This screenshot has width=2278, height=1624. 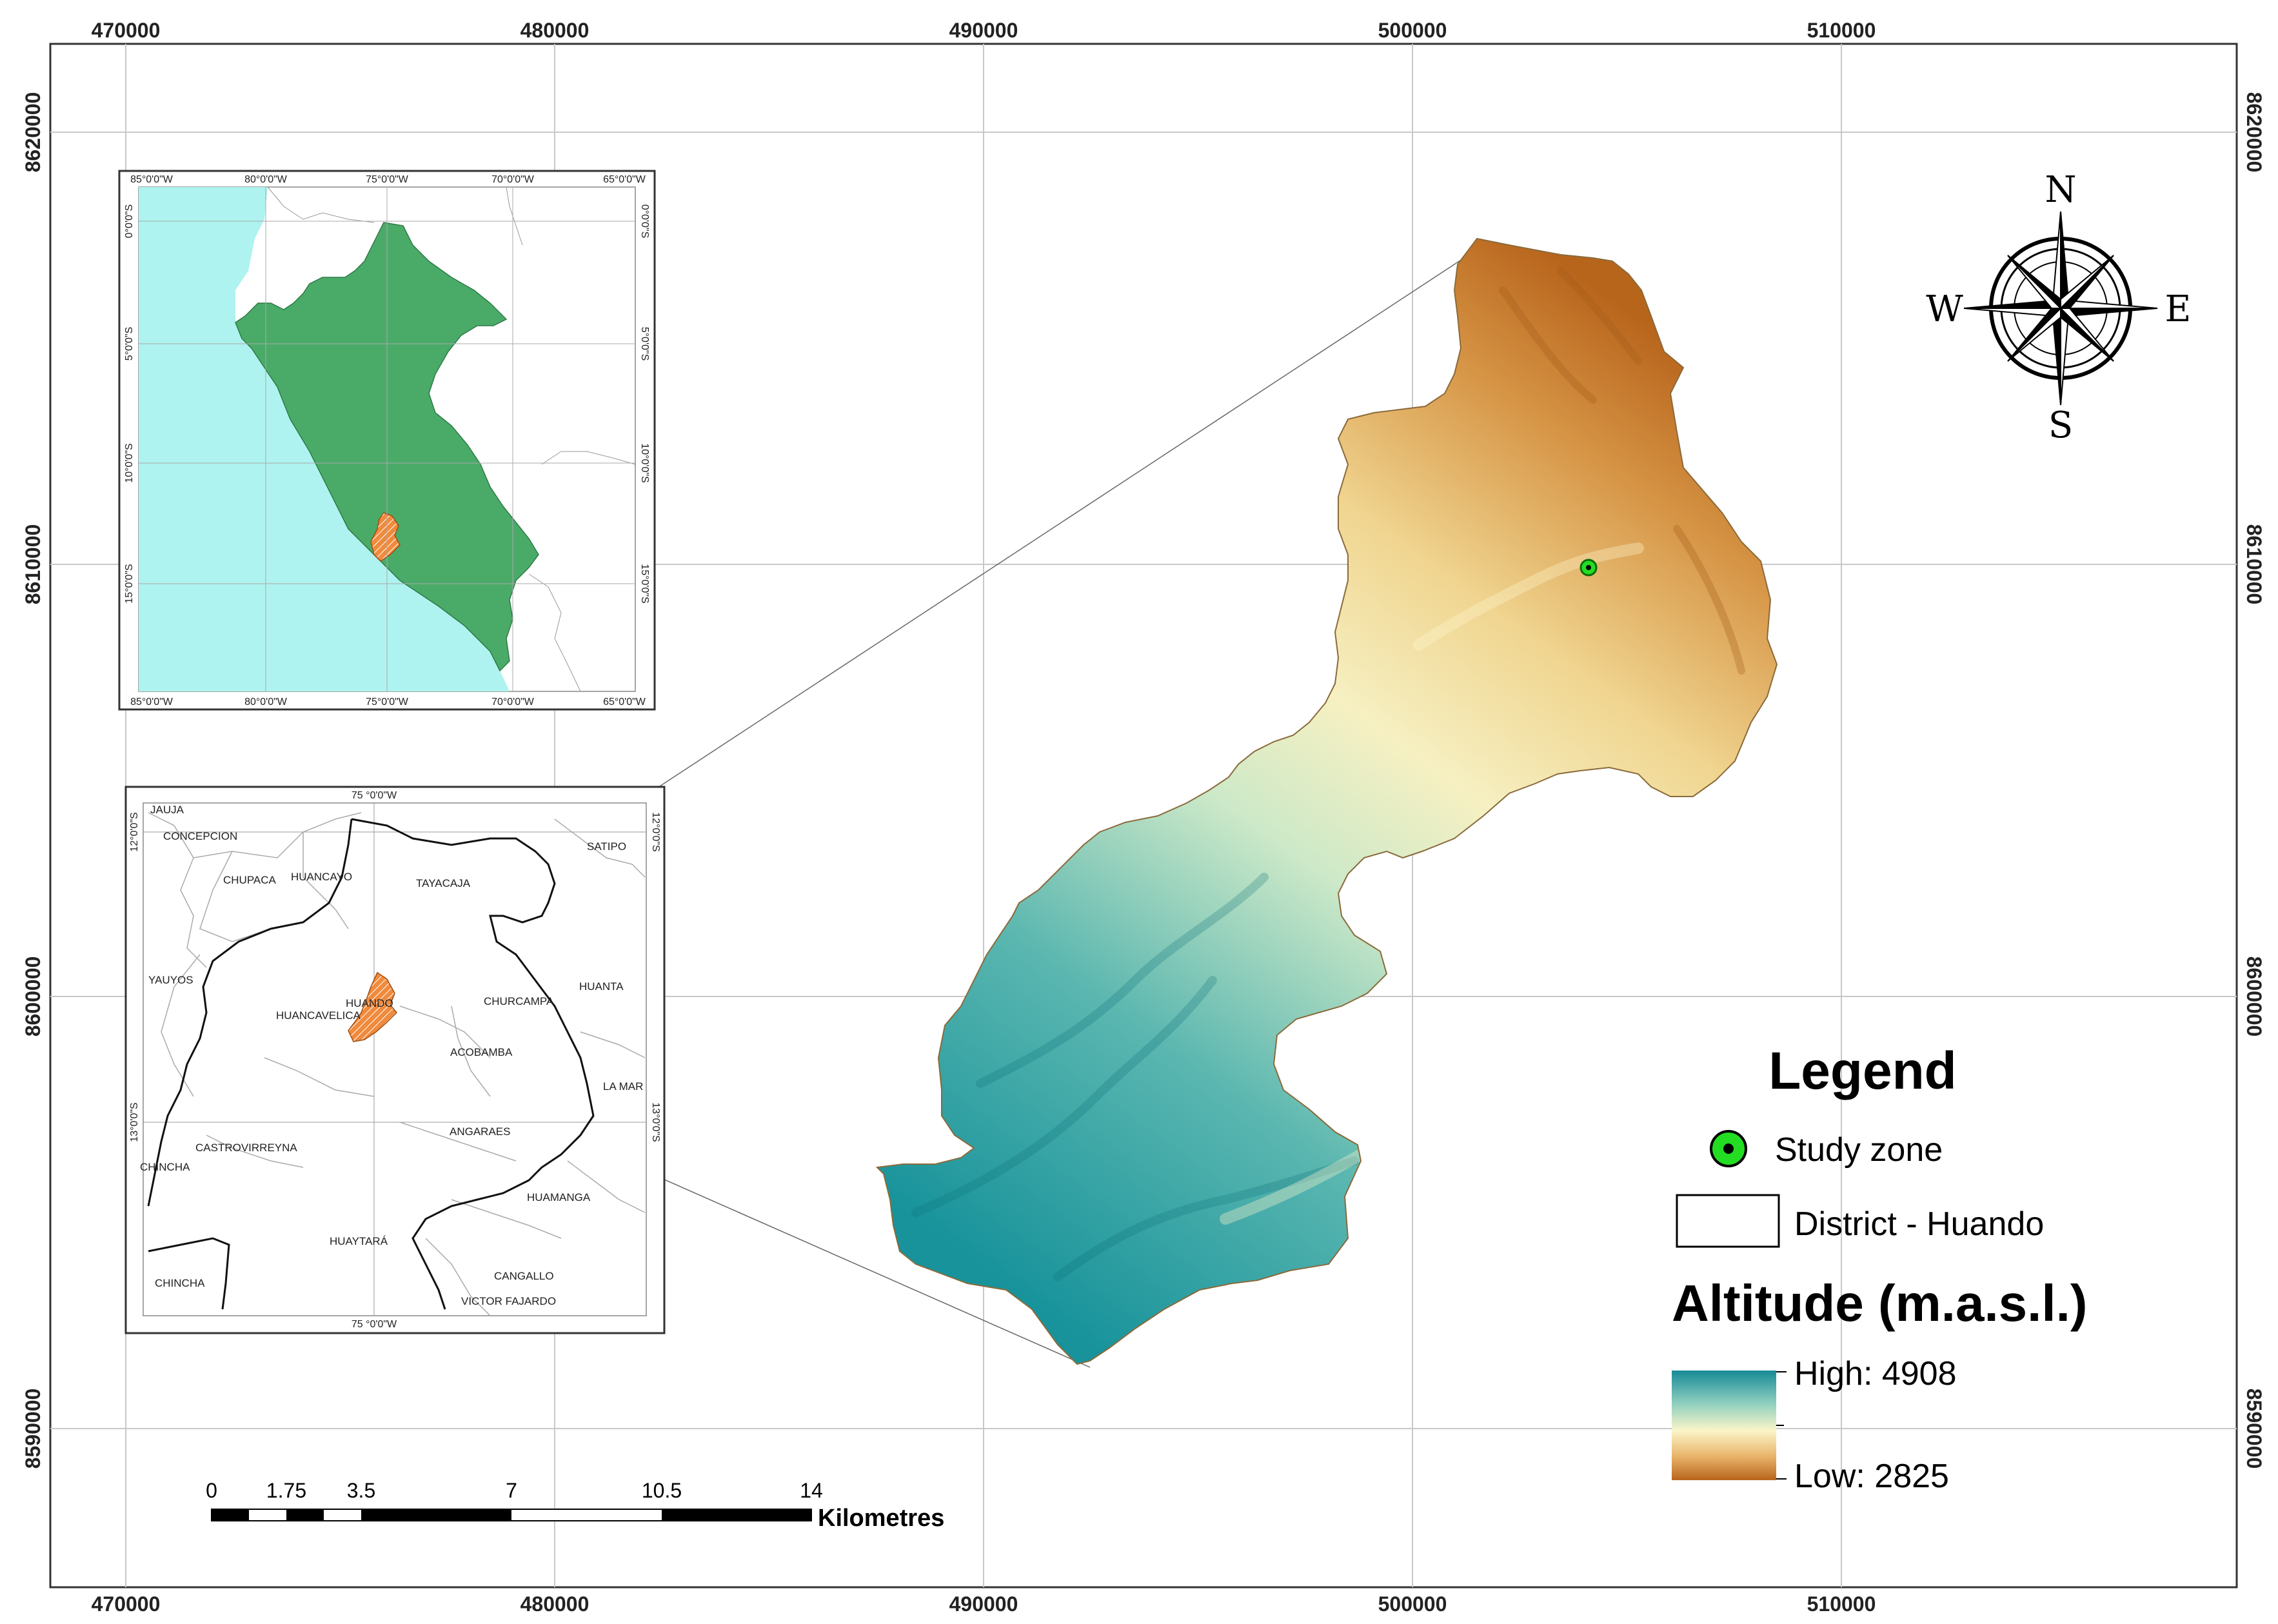 I want to click on legend-title: Legend, so click(x=1862, y=1071).